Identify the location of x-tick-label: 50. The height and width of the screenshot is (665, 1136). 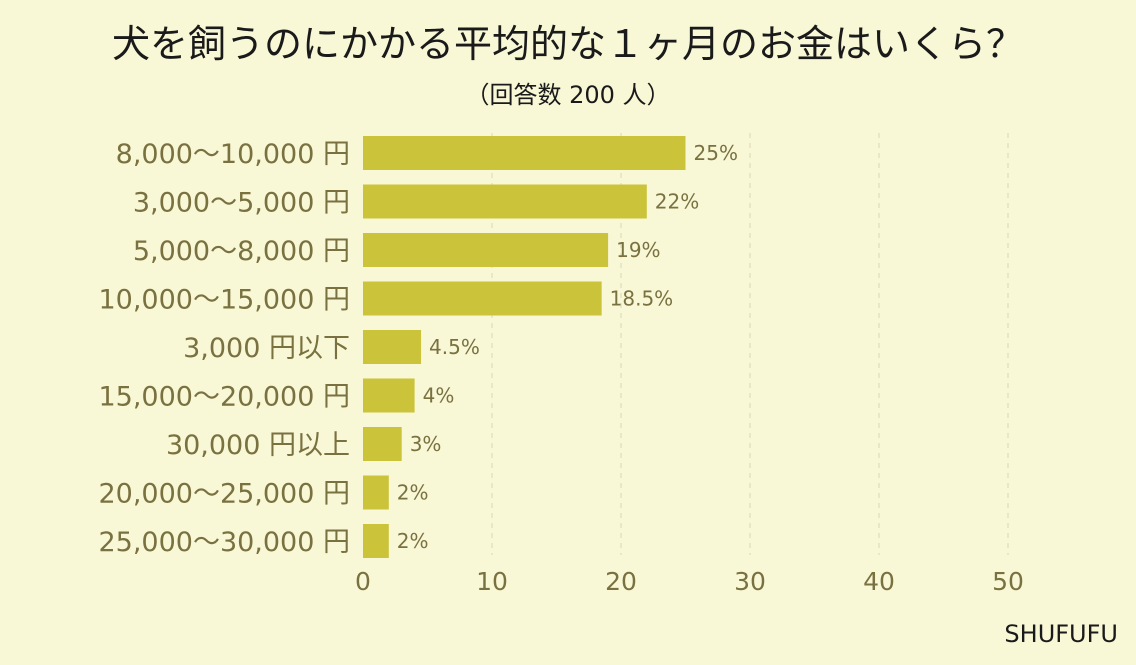
(1008, 581).